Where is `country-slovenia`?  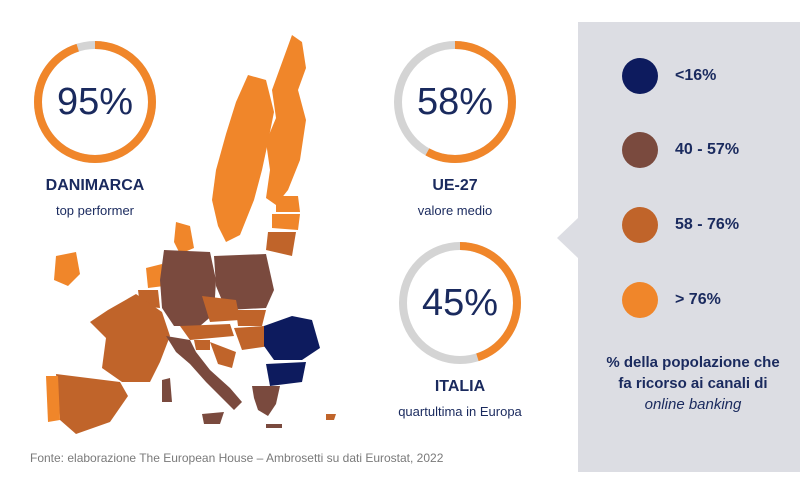
country-slovenia is located at coordinates (202, 345).